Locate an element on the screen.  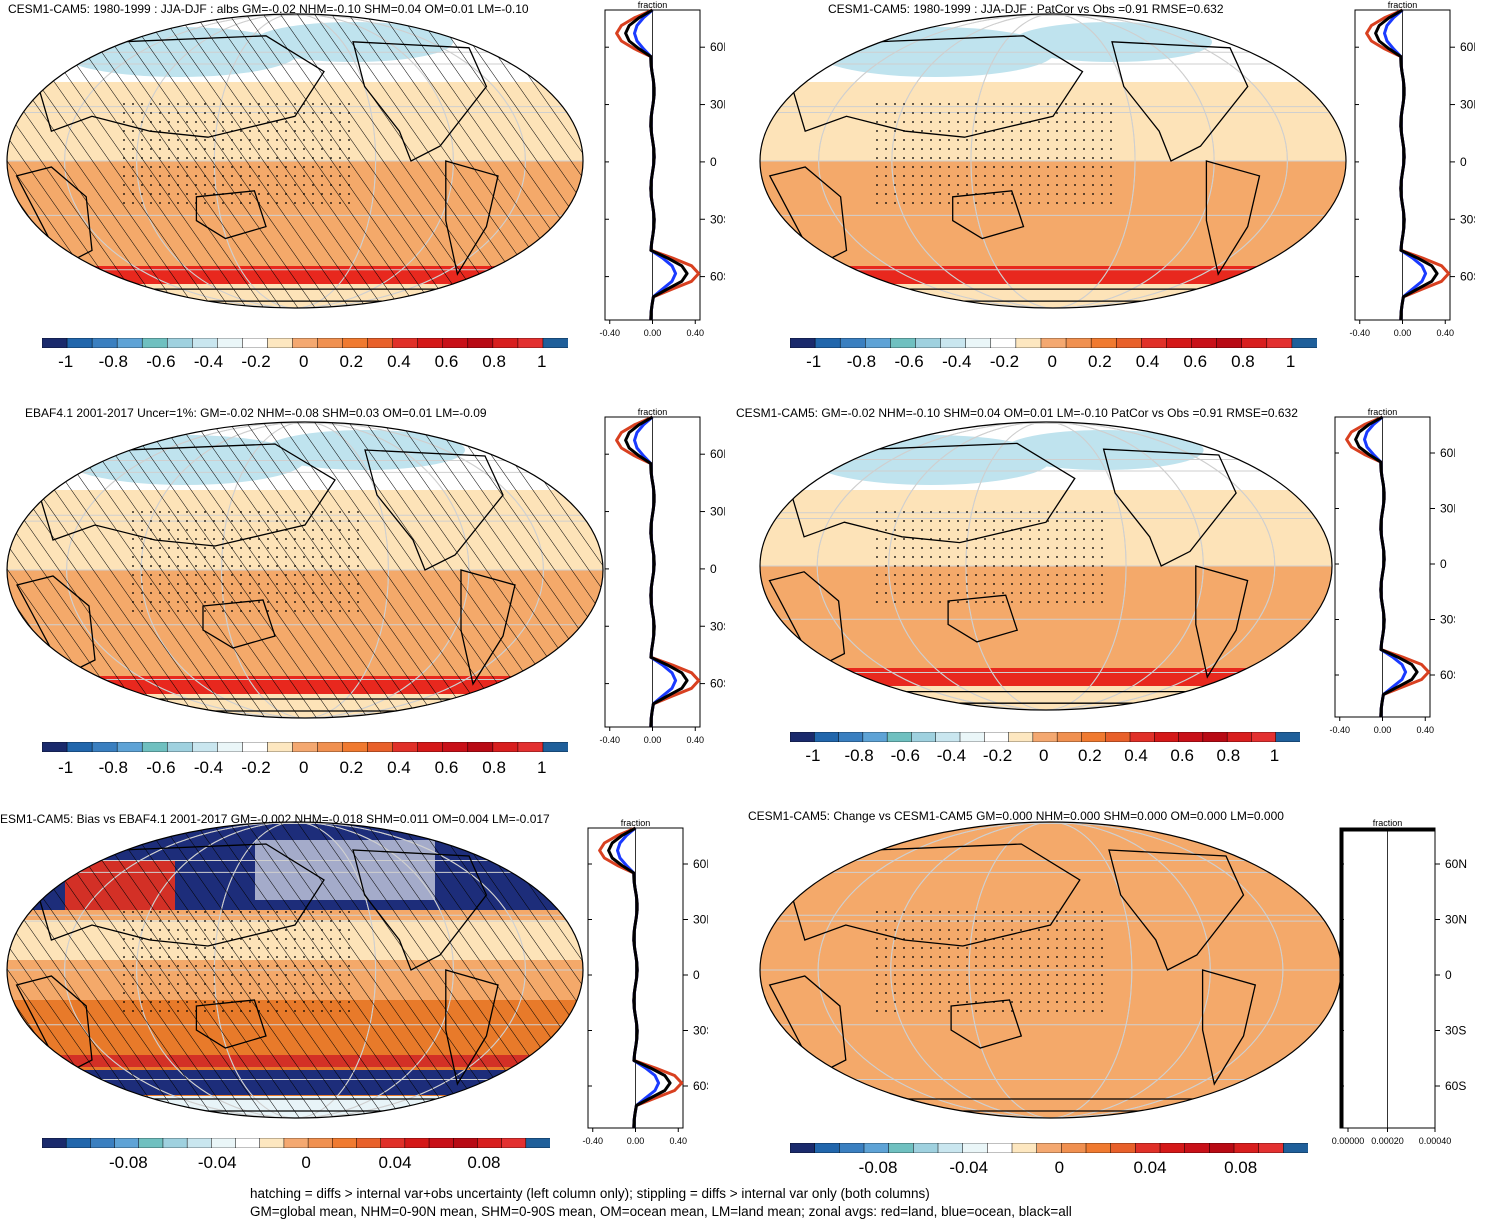
colorbar-3-label: -0.8 is located at coordinates (113, 767).